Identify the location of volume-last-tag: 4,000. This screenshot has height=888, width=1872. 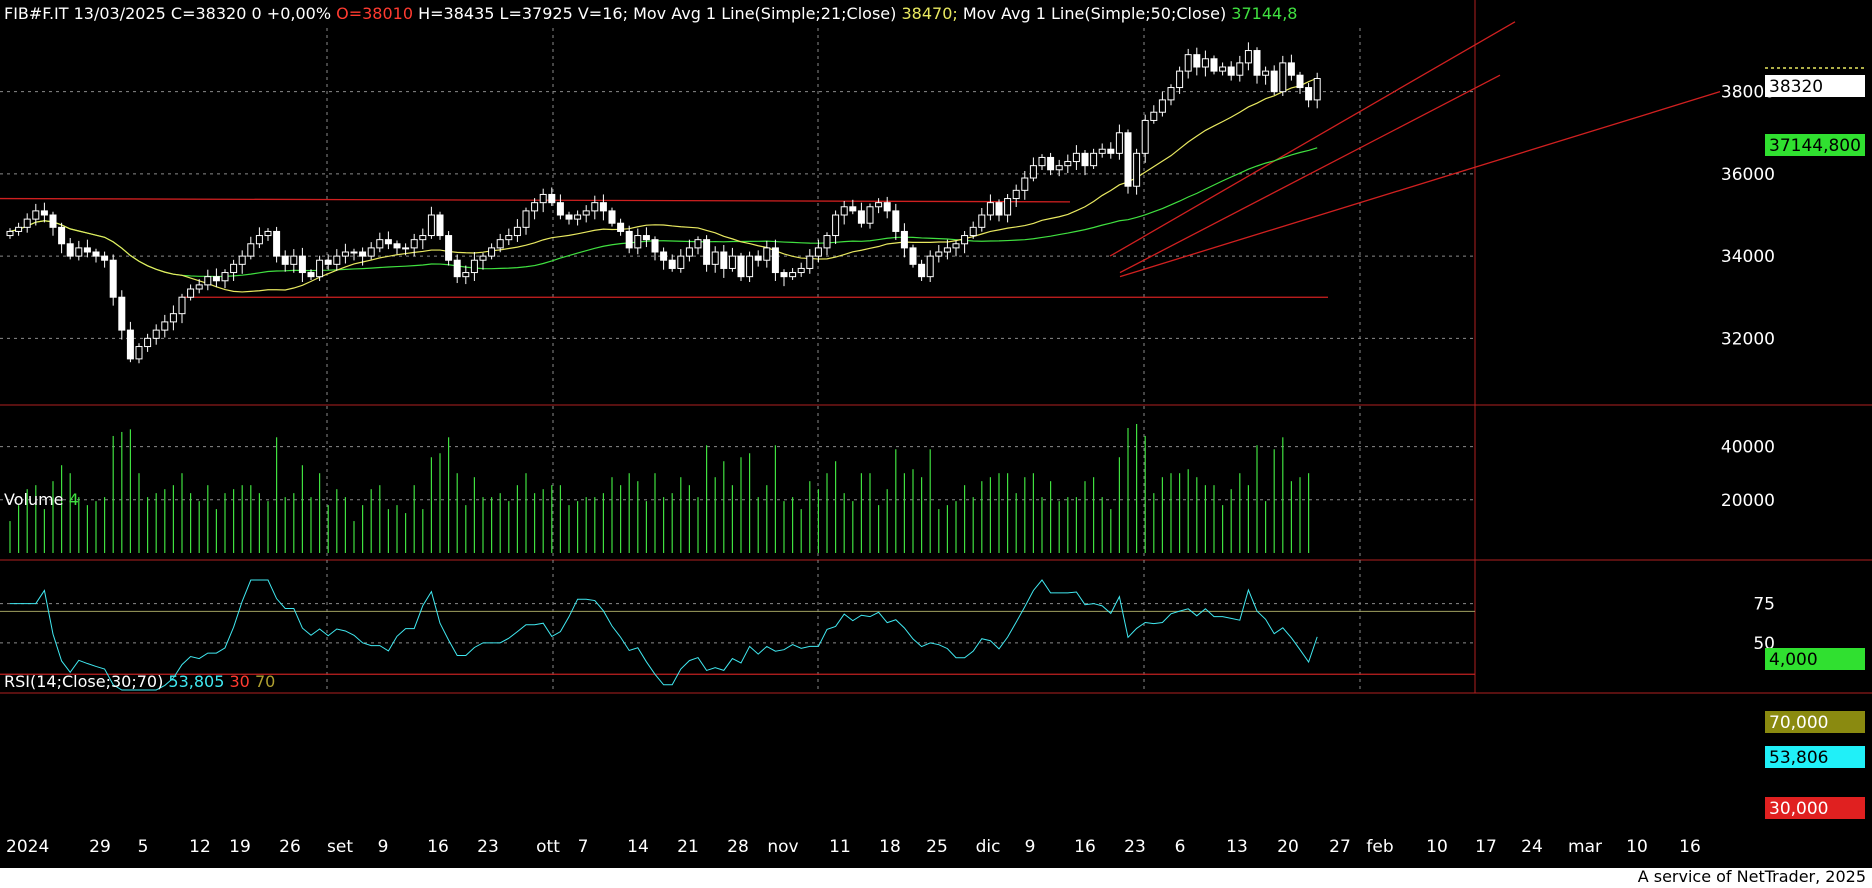
(1793, 660).